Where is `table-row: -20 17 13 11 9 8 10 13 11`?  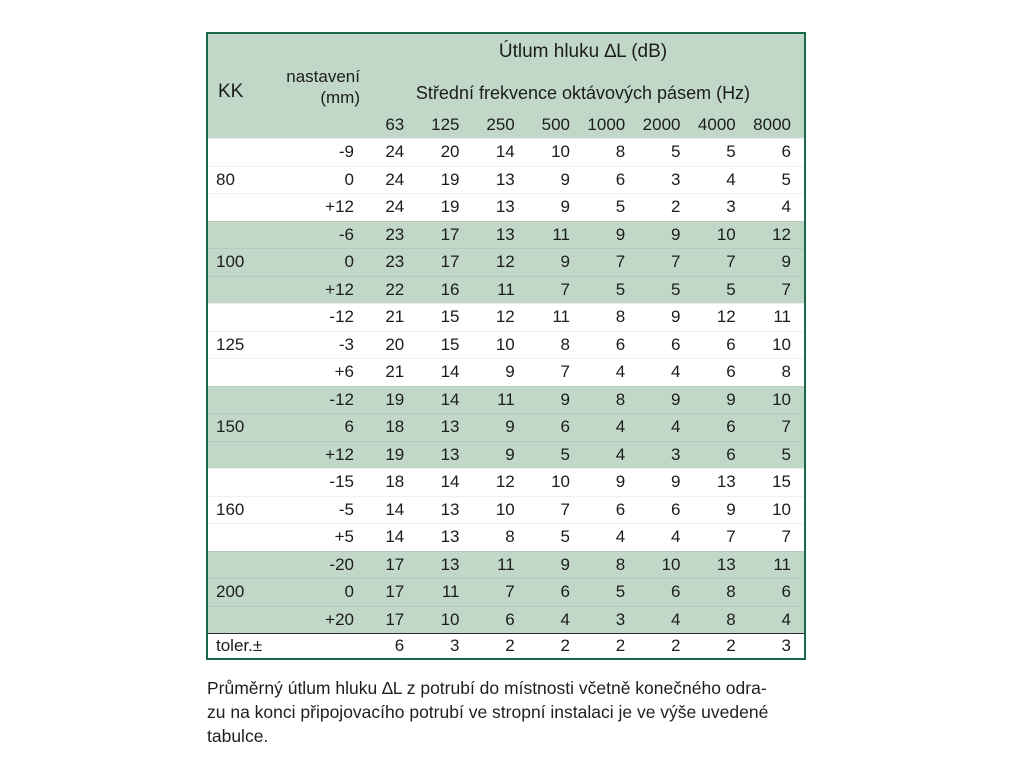 table-row: -20 17 13 11 9 8 10 13 11 is located at coordinates (506, 564).